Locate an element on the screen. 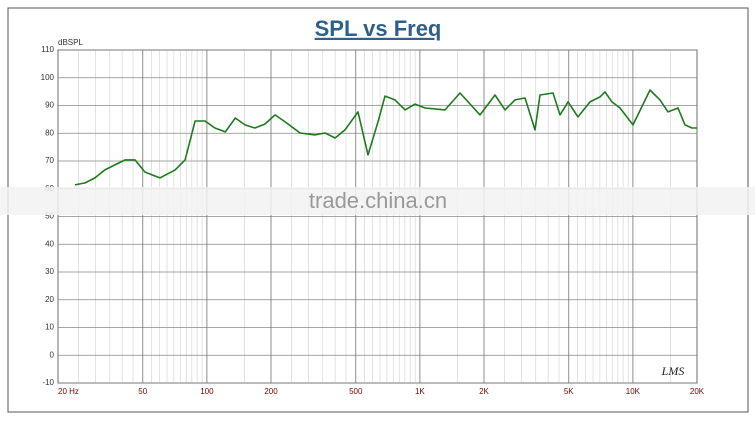 The width and height of the screenshot is (755, 426). y-tick-label: 30 is located at coordinates (49, 271).